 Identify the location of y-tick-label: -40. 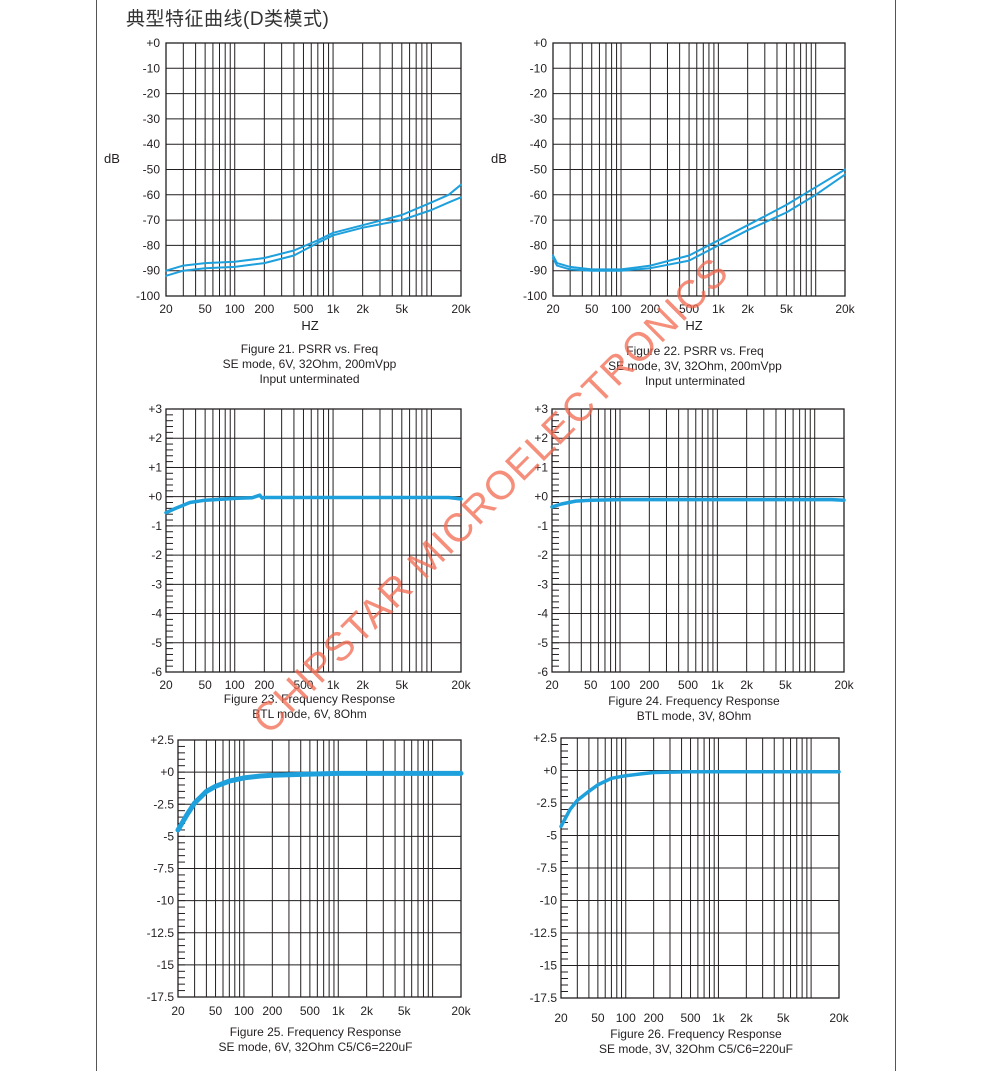
(152, 144).